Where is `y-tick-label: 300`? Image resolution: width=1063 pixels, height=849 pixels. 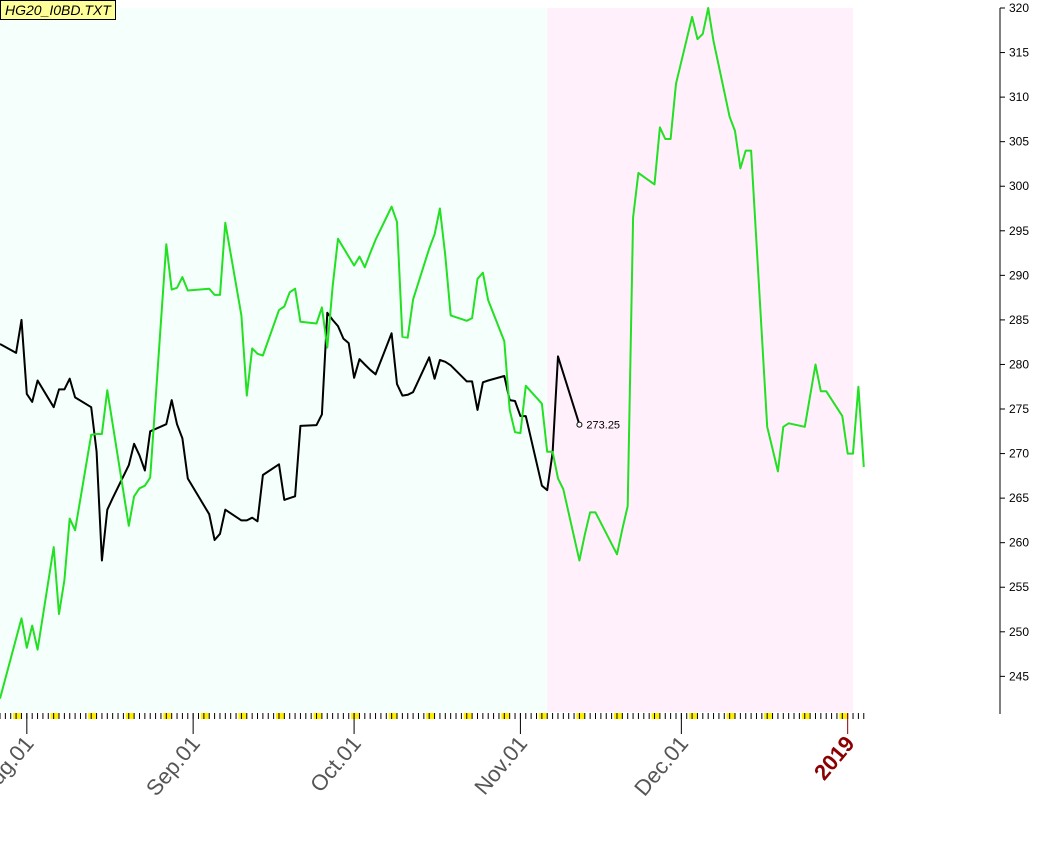 y-tick-label: 300 is located at coordinates (1019, 186).